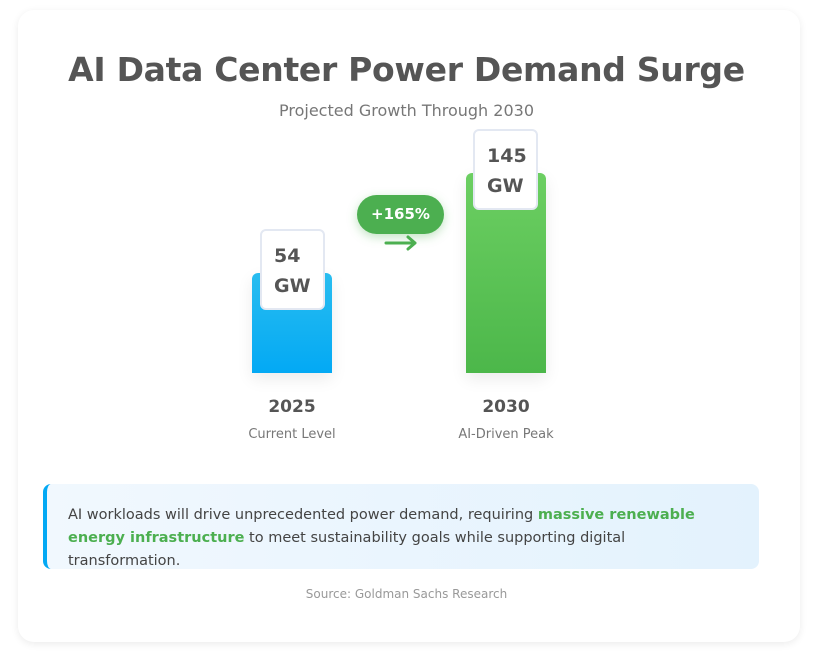 This screenshot has width=813, height=651. I want to click on source-note: Source: Goldman Sachs Research, so click(406, 594).